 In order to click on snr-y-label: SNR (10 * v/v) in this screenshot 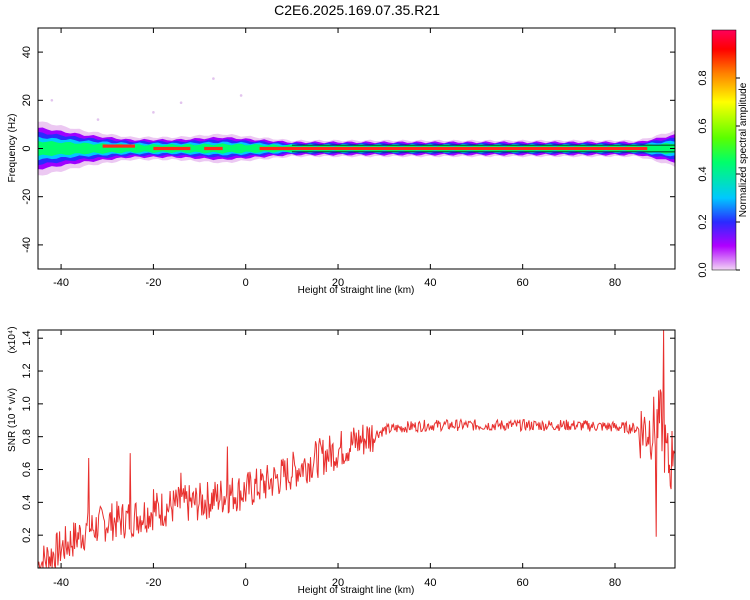, I will do `click(12, 420)`.